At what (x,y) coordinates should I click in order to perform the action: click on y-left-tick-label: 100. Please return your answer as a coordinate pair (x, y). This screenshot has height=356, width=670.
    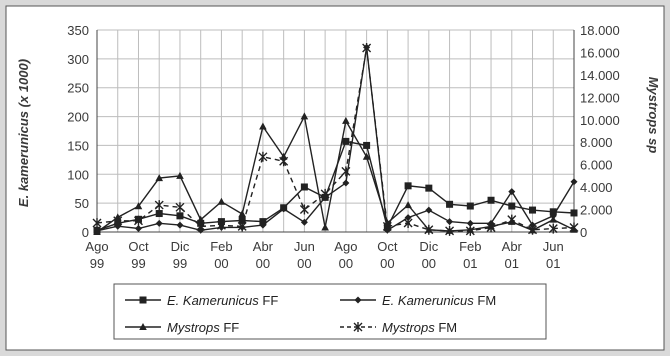
    Looking at the image, I should click on (78, 174).